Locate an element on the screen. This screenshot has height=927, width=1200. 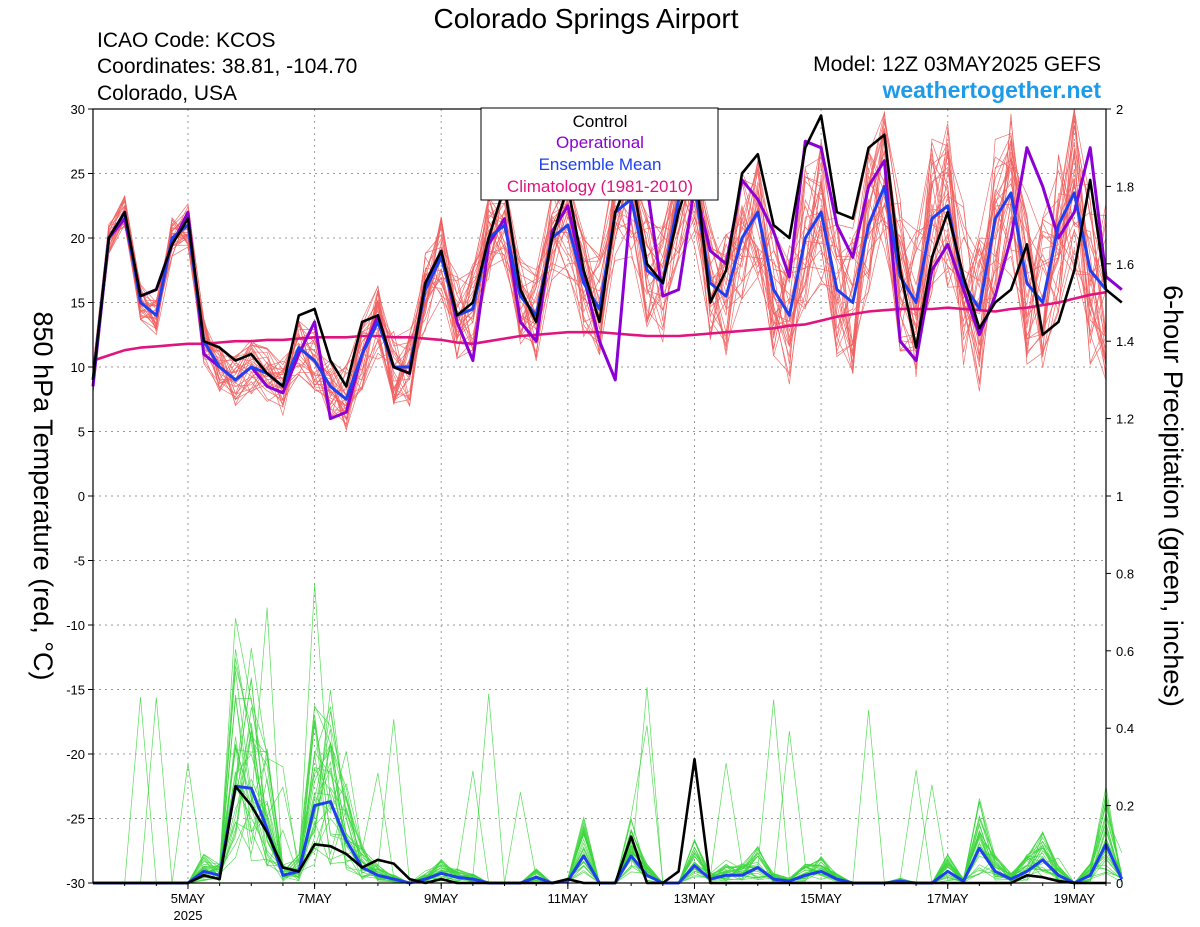
x-tick-label: 11MAY is located at coordinates (567, 898).